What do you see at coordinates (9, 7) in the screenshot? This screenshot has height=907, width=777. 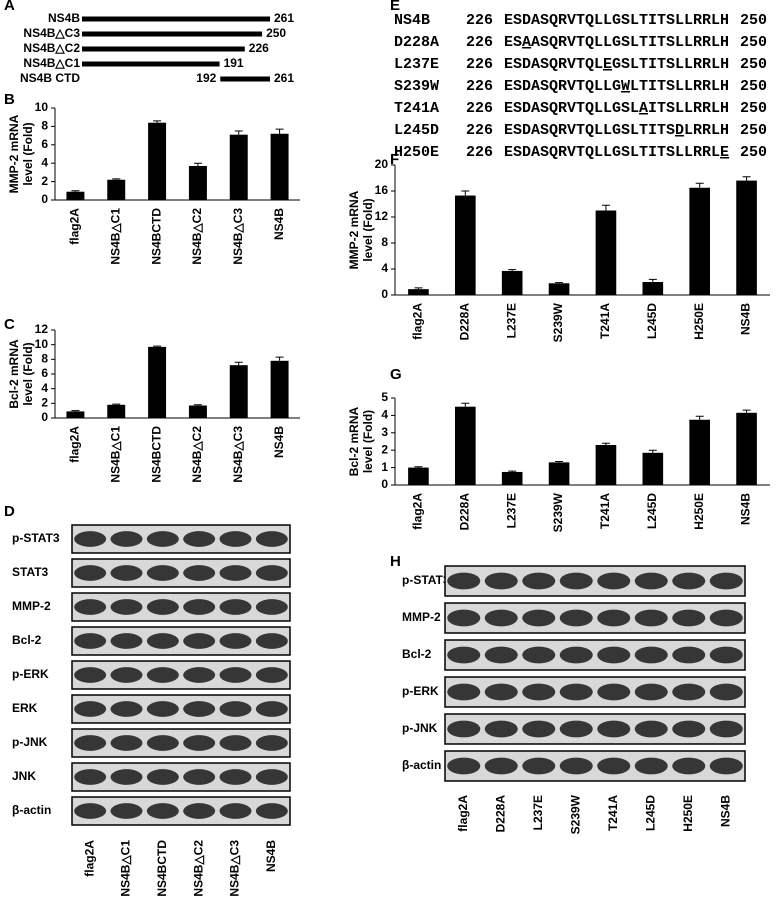 I see `panel-label: A` at bounding box center [9, 7].